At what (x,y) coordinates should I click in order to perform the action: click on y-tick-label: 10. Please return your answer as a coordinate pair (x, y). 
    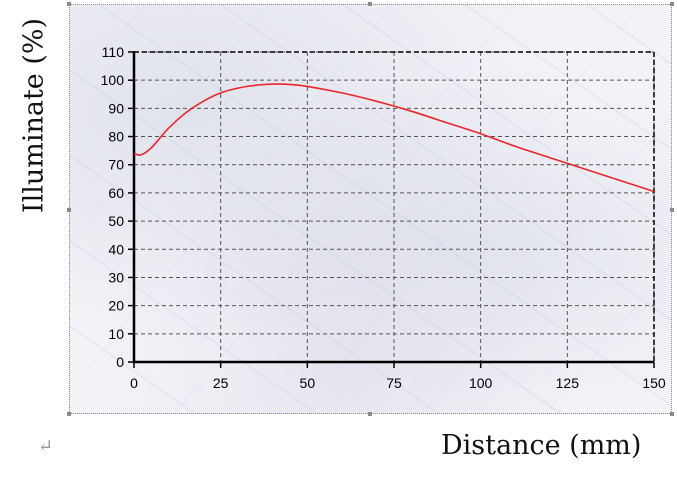
    Looking at the image, I should click on (116, 334).